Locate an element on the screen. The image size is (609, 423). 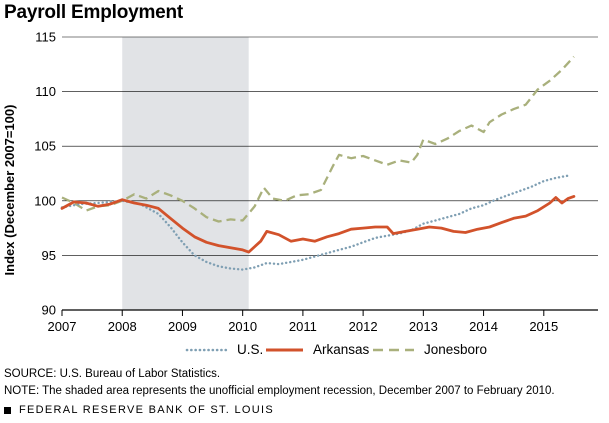
axes is located at coordinates (329, 312).